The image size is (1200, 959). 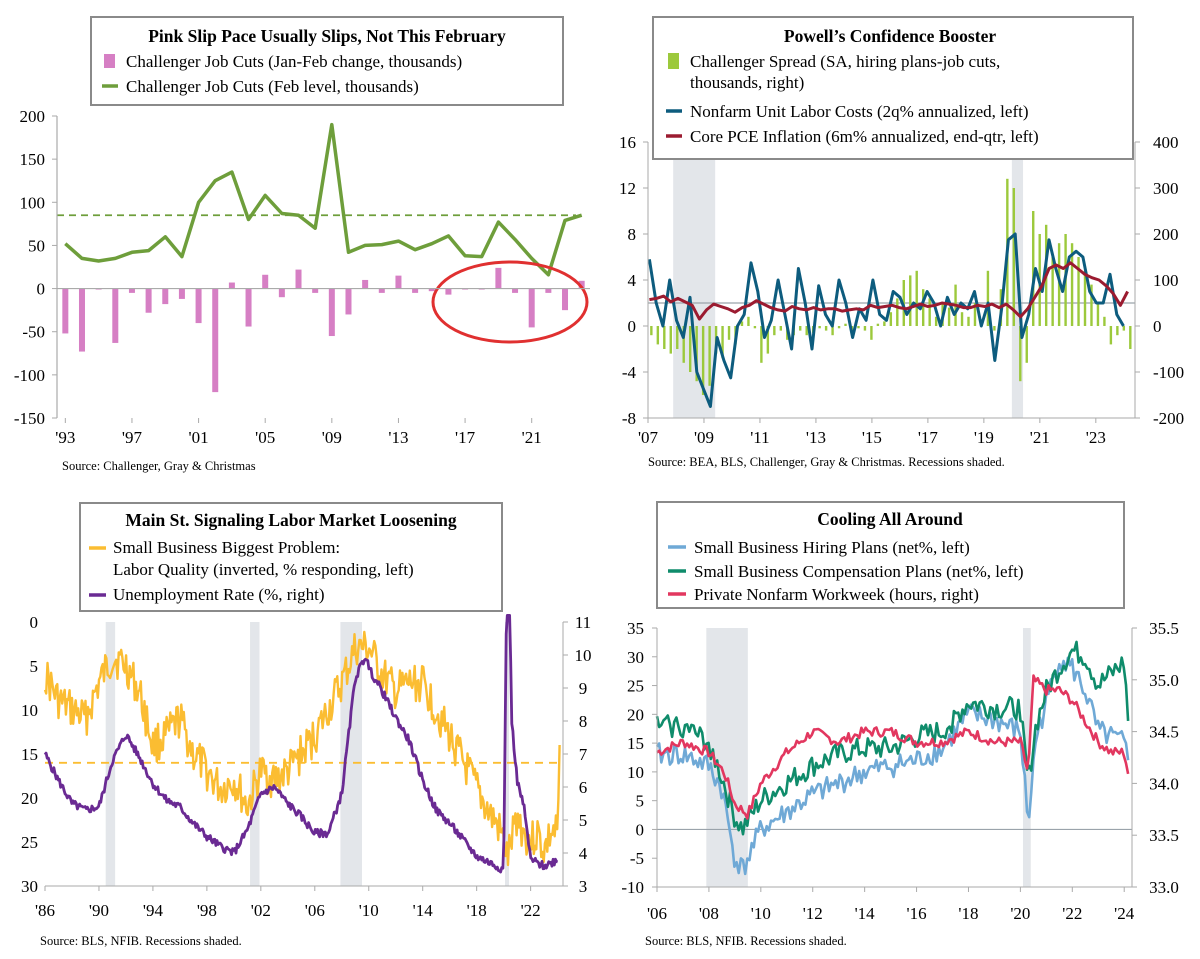 I want to click on legend-label-unemployment: Unemployment Rate (%, right), so click(x=219, y=594).